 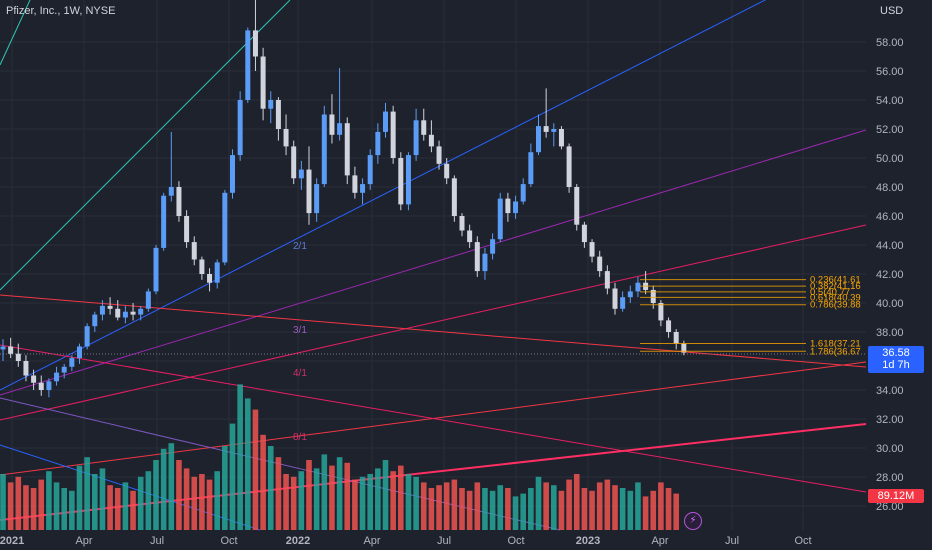 What do you see at coordinates (890, 217) in the screenshot?
I see `price-tick-label: 46.00` at bounding box center [890, 217].